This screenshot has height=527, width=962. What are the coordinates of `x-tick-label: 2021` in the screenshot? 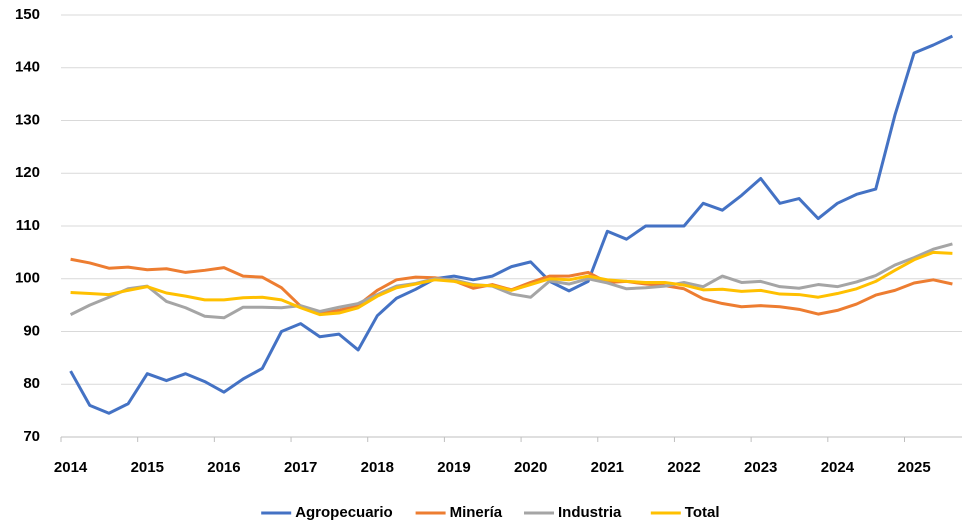 It's located at (607, 467).